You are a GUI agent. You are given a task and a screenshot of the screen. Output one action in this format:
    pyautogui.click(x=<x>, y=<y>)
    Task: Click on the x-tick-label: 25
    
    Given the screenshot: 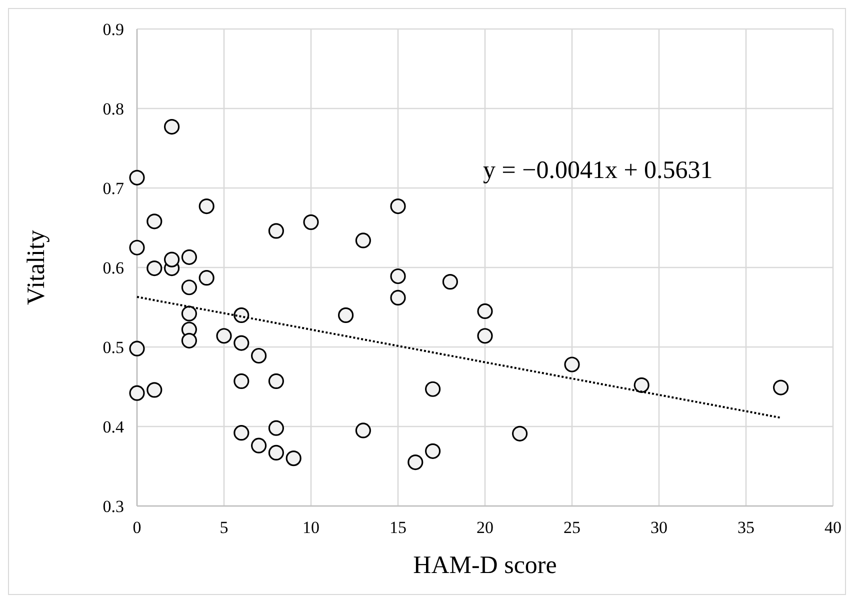 What is the action you would take?
    pyautogui.click(x=572, y=527)
    